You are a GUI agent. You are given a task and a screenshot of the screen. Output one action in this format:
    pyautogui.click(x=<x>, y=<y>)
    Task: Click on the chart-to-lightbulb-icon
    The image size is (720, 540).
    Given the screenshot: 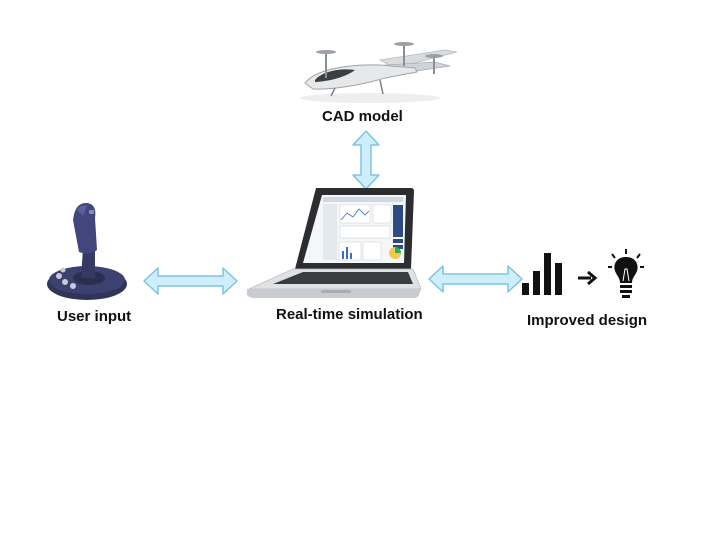 What is the action you would take?
    pyautogui.click(x=583, y=273)
    